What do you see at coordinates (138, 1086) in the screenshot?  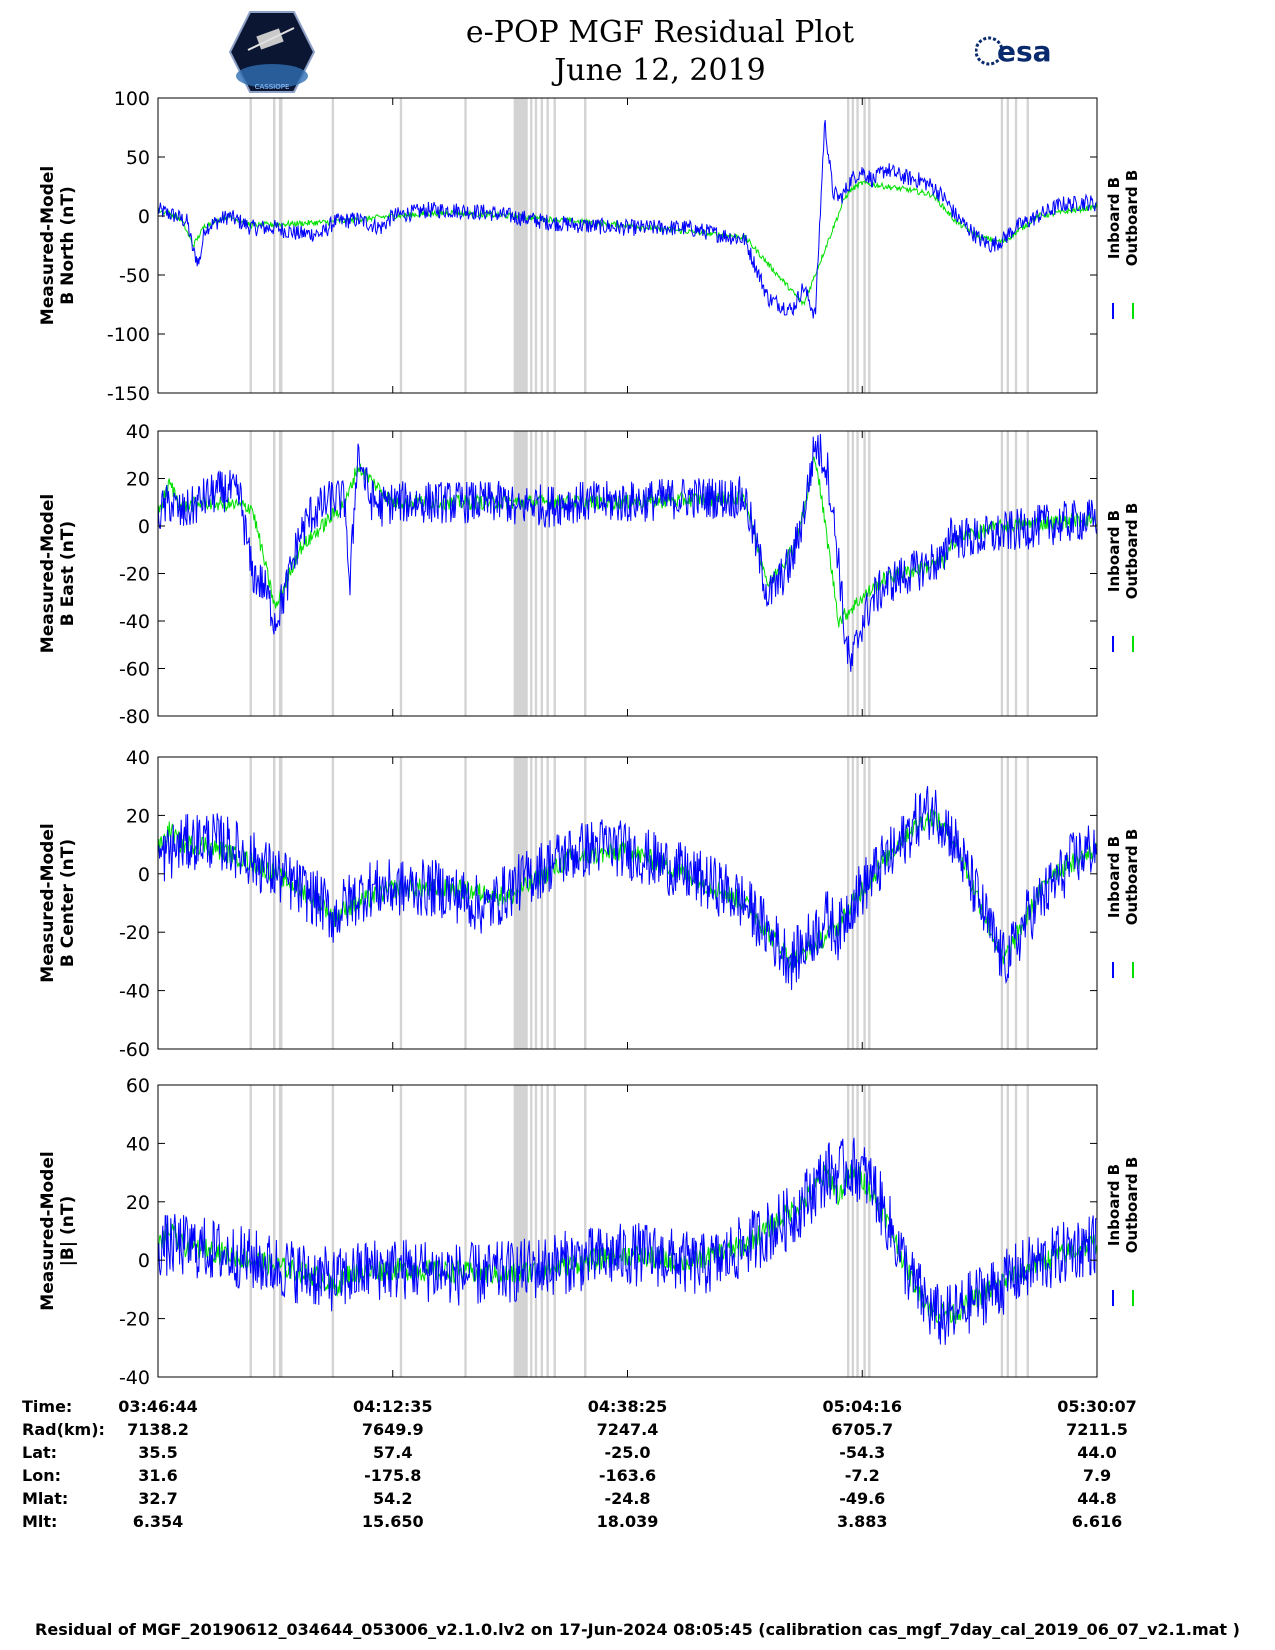 I see `y-tick-label: 60` at bounding box center [138, 1086].